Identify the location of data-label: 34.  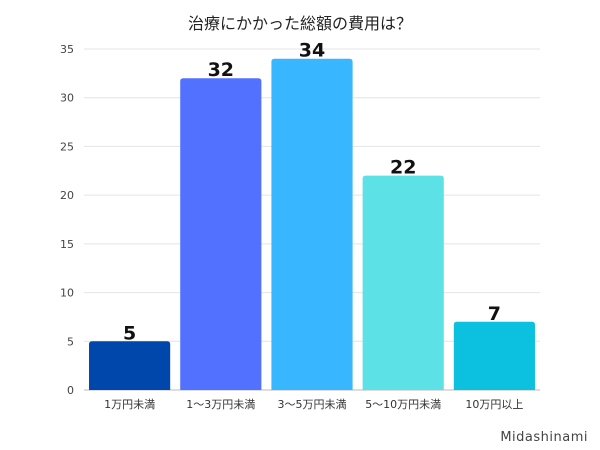
(312, 51).